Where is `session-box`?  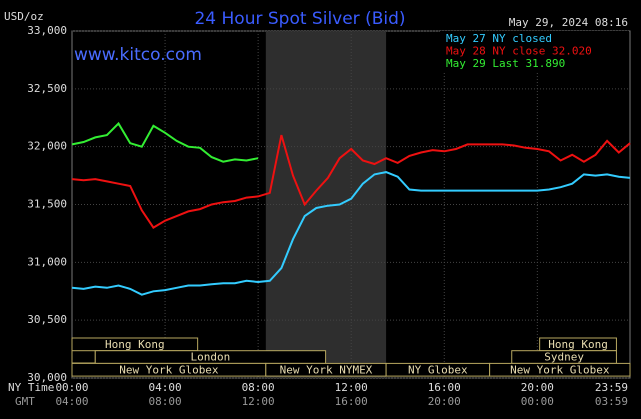 session-box is located at coordinates (560, 369).